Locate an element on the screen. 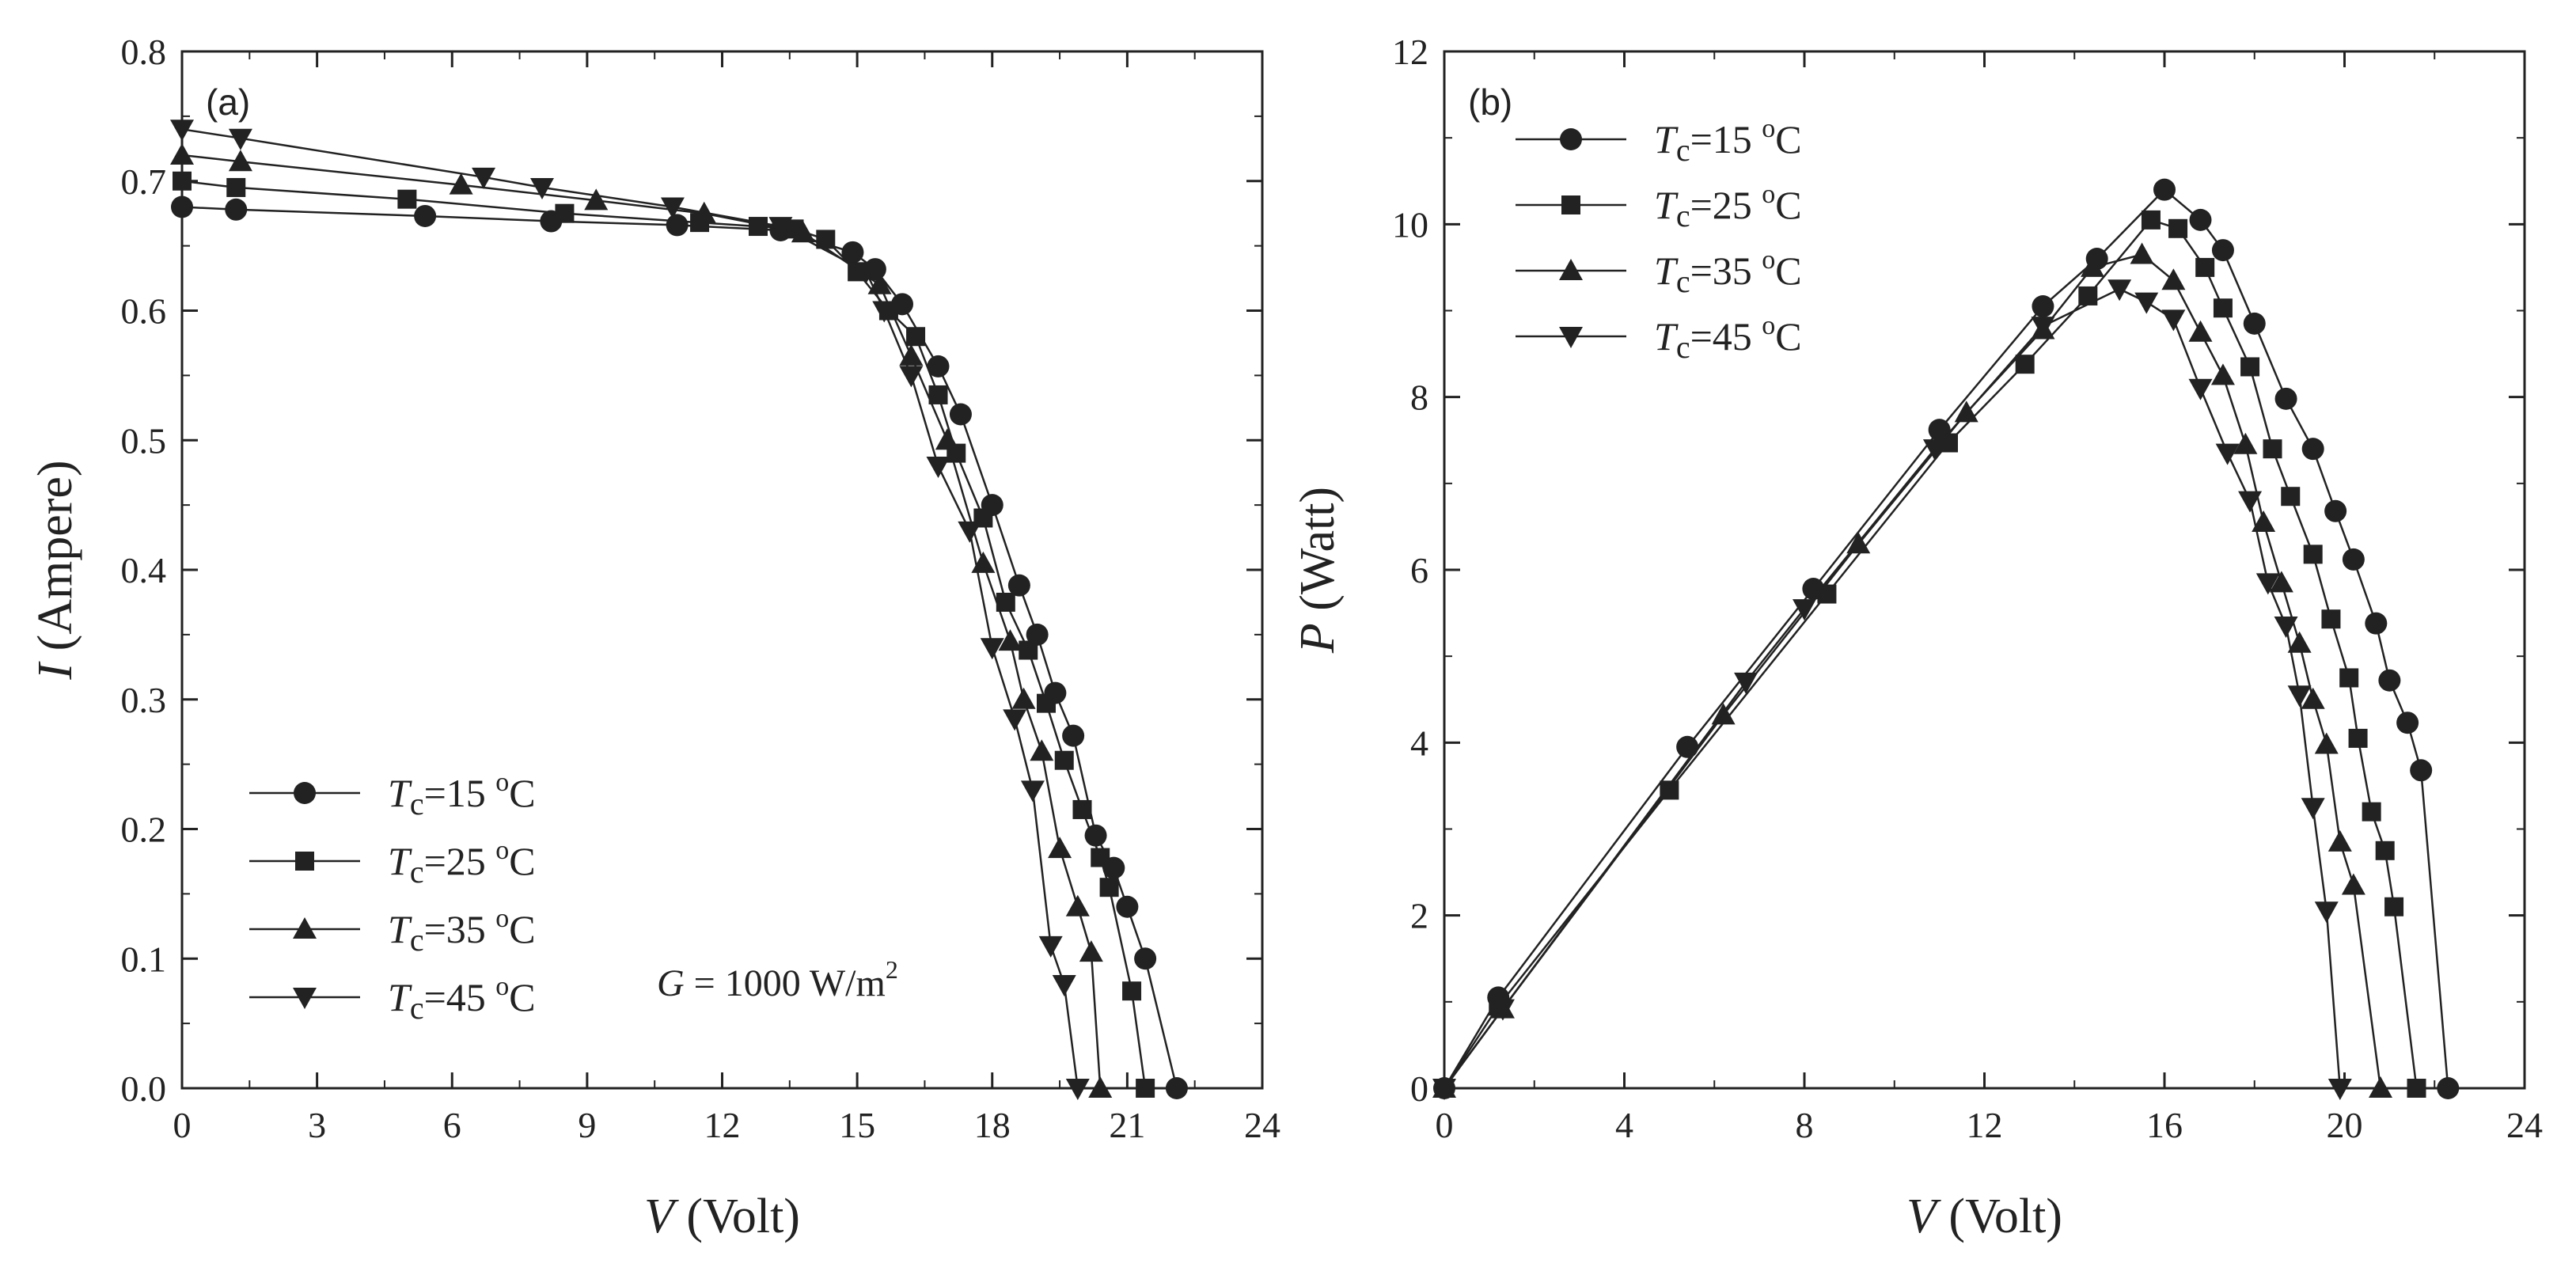  x-tick-label: 16 is located at coordinates (2164, 1125).